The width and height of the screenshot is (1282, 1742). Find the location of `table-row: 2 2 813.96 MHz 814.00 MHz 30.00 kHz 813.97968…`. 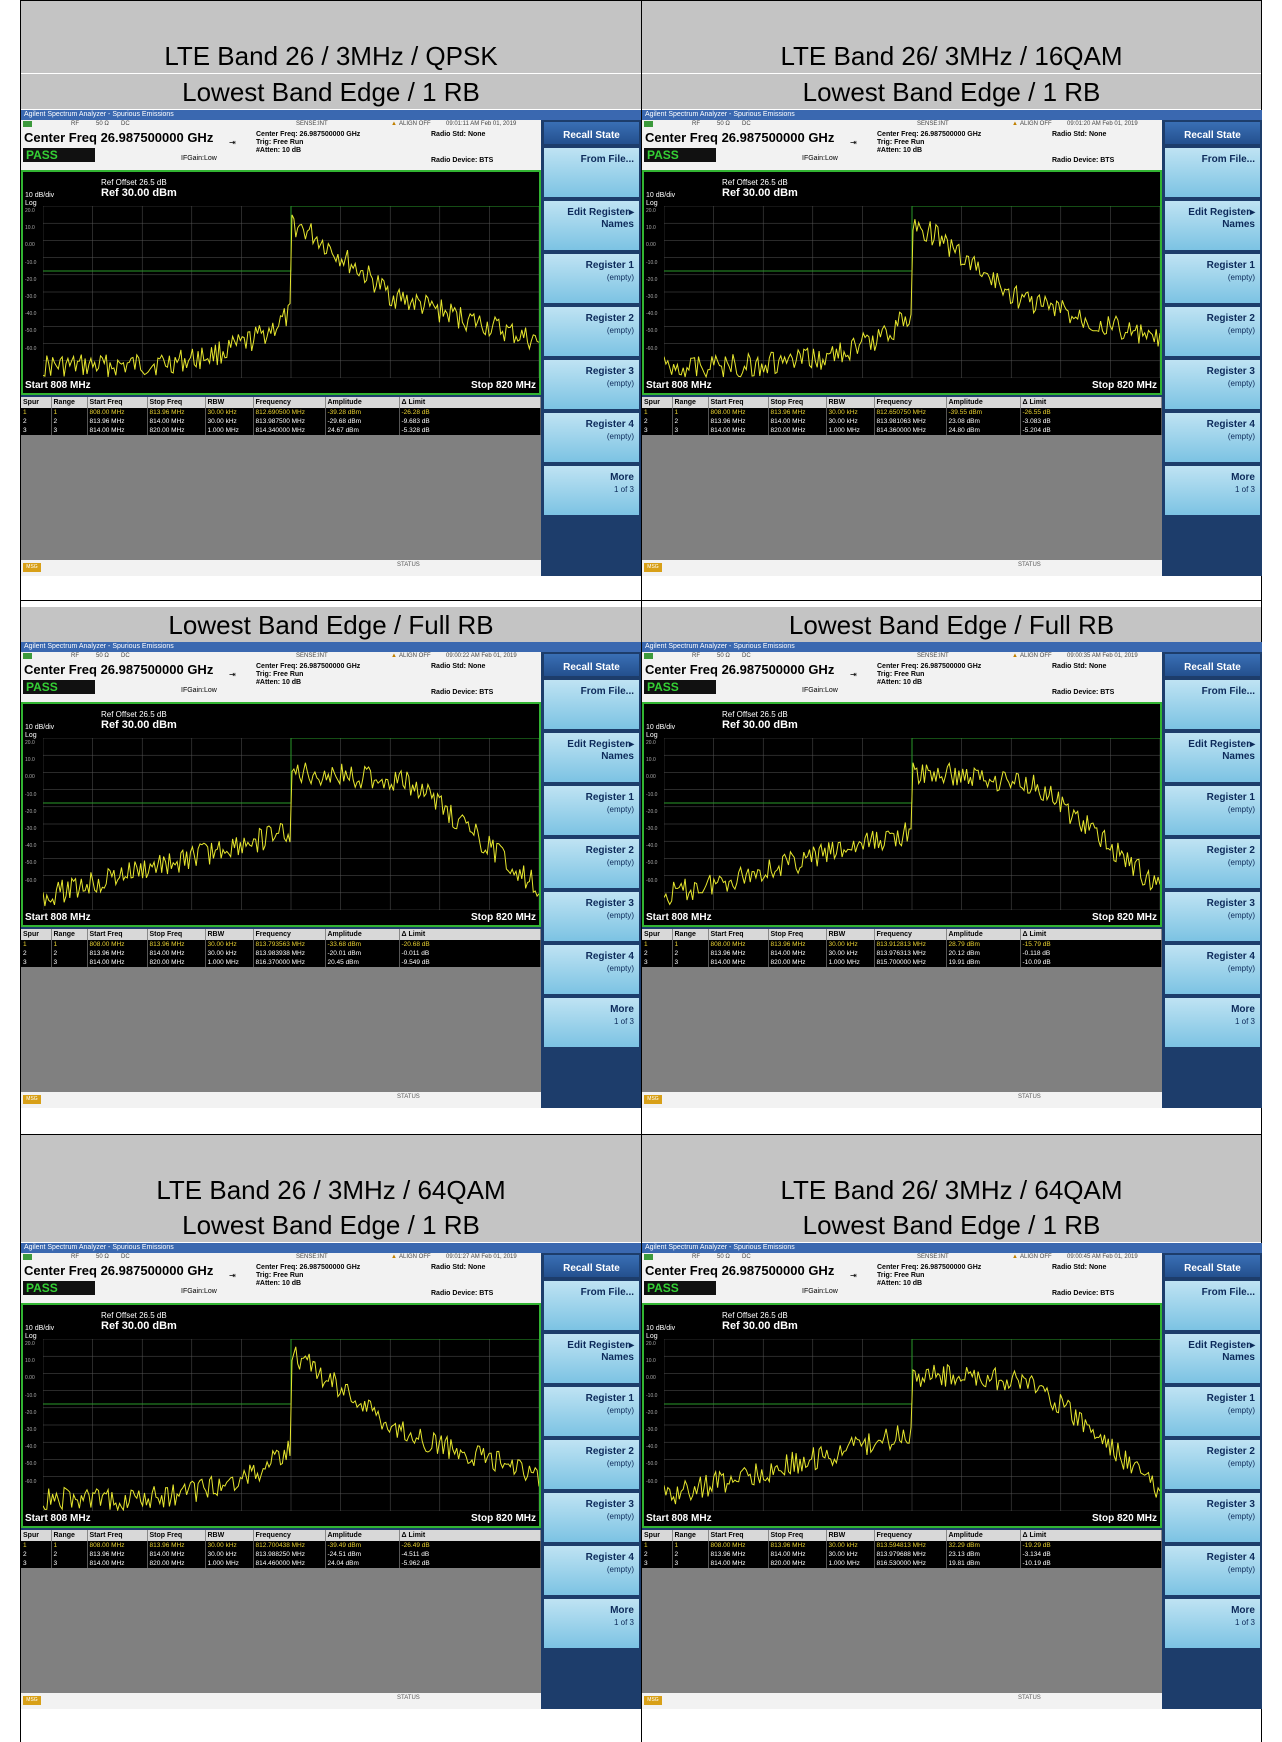

table-row: 2 2 813.96 MHz 814.00 MHz 30.00 kHz 813.97968… is located at coordinates (902, 1554).